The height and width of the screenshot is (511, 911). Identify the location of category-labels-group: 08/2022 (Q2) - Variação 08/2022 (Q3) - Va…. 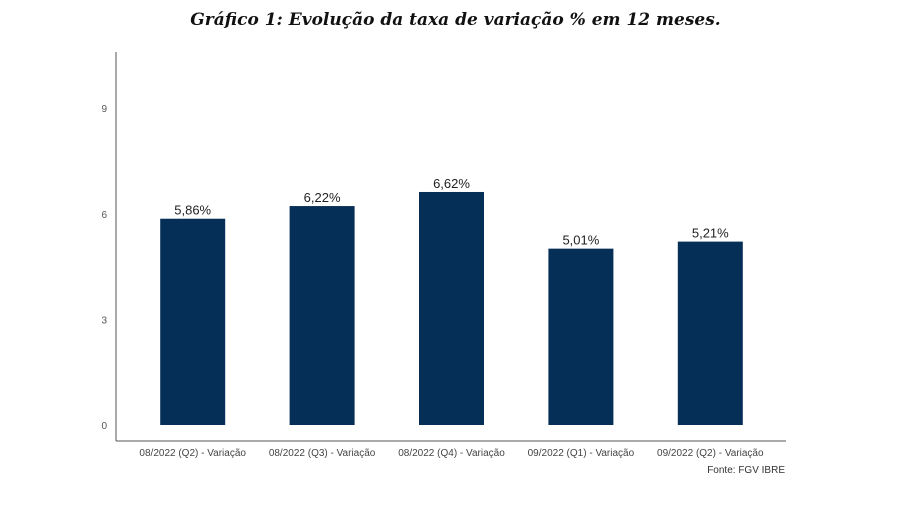
(451, 453).